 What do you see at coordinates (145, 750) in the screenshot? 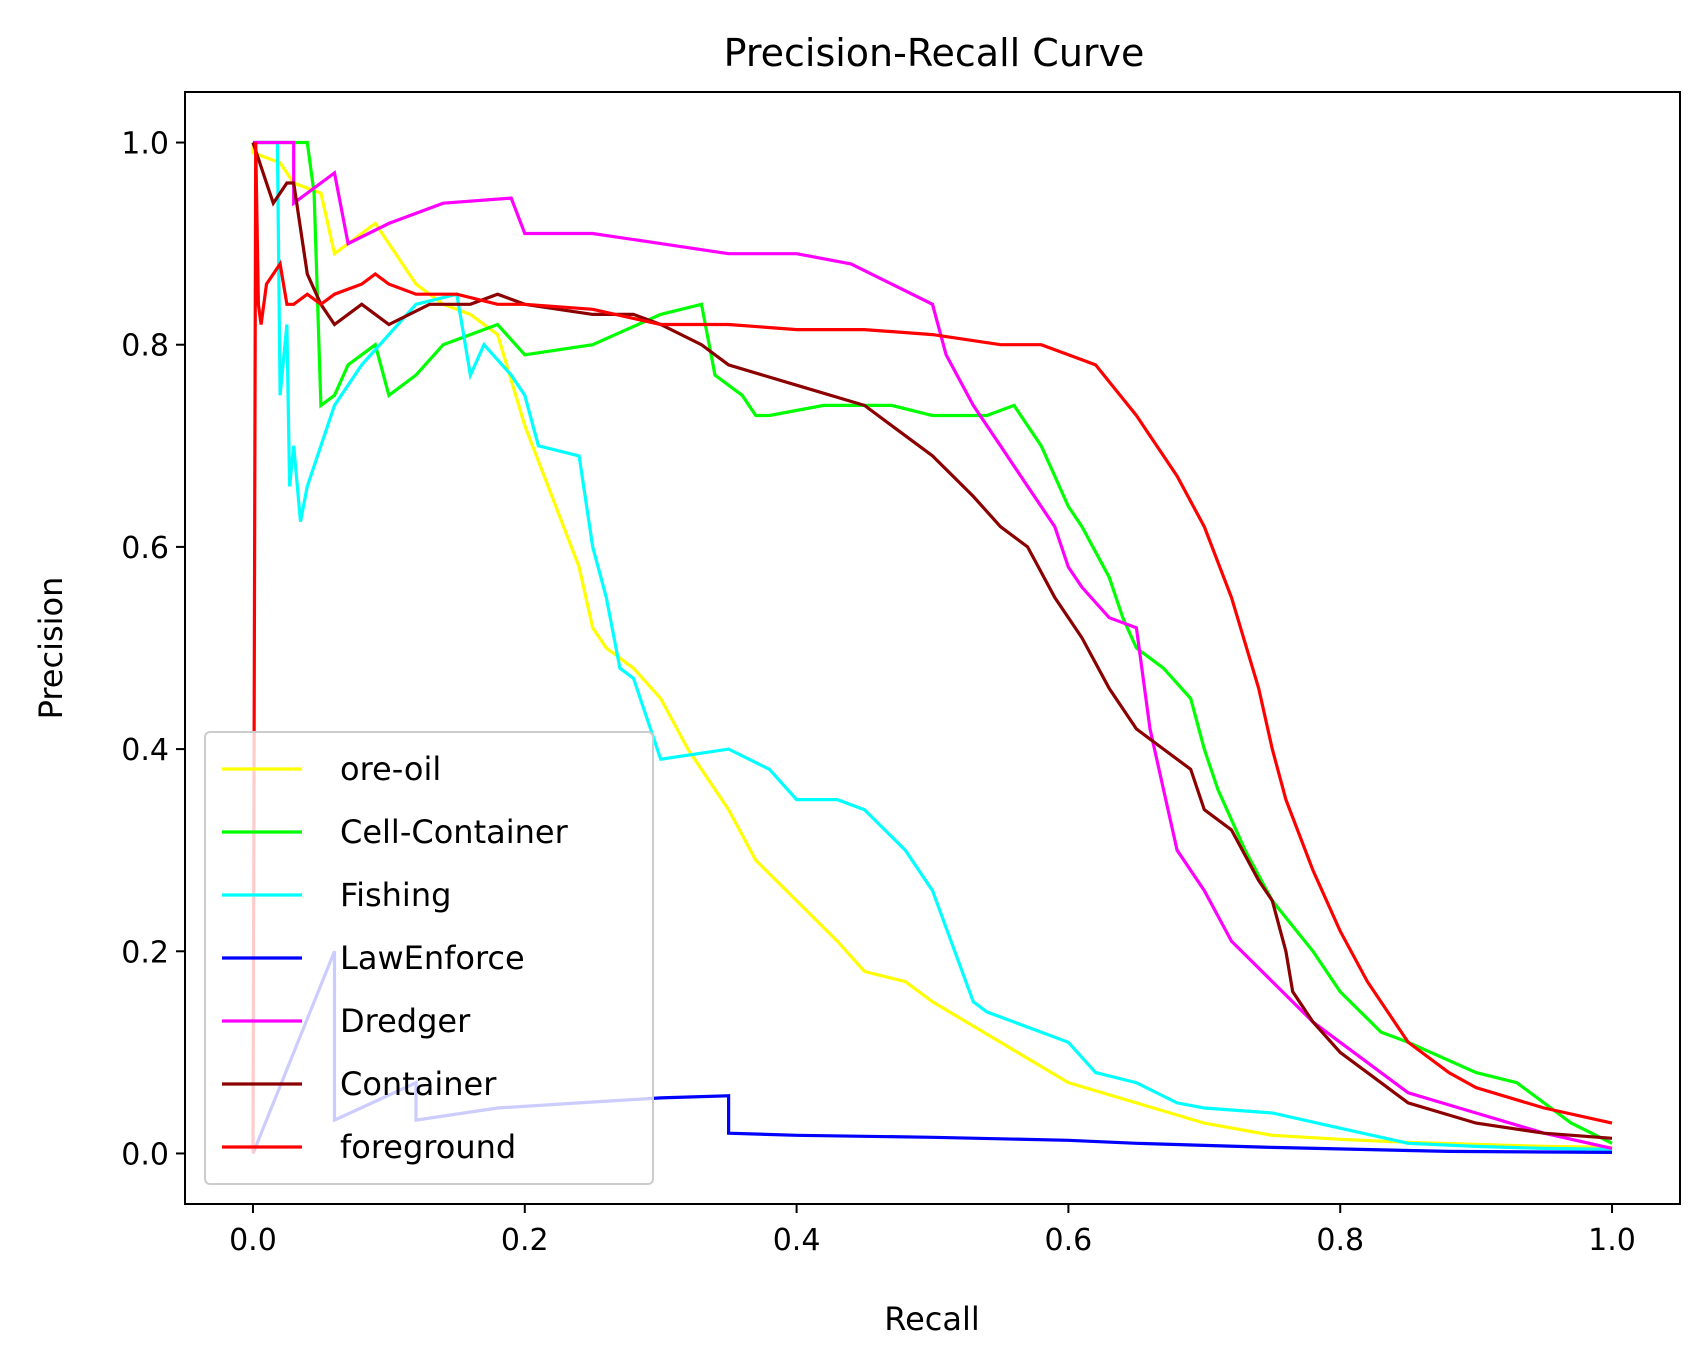
I see `y-tick-label: 0.4` at bounding box center [145, 750].